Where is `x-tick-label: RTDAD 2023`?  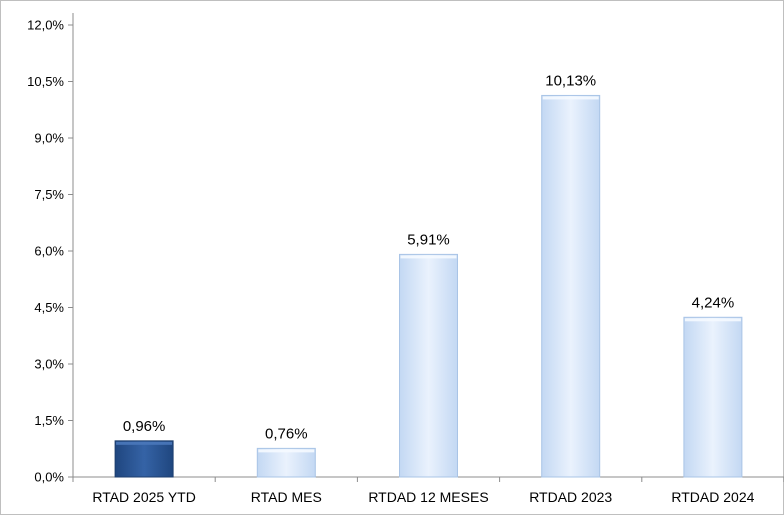 x-tick-label: RTDAD 2023 is located at coordinates (570, 497).